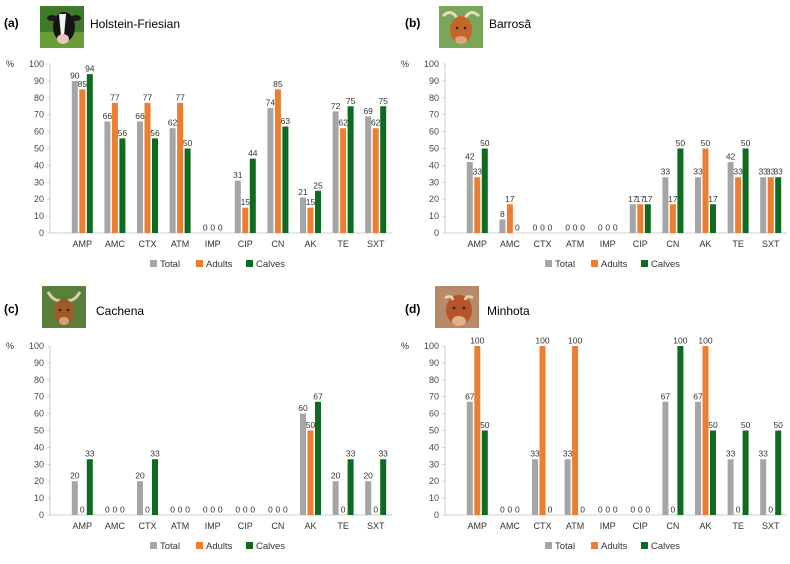  Describe the element at coordinates (477, 430) in the screenshot. I see `bar-adults-amp` at that location.